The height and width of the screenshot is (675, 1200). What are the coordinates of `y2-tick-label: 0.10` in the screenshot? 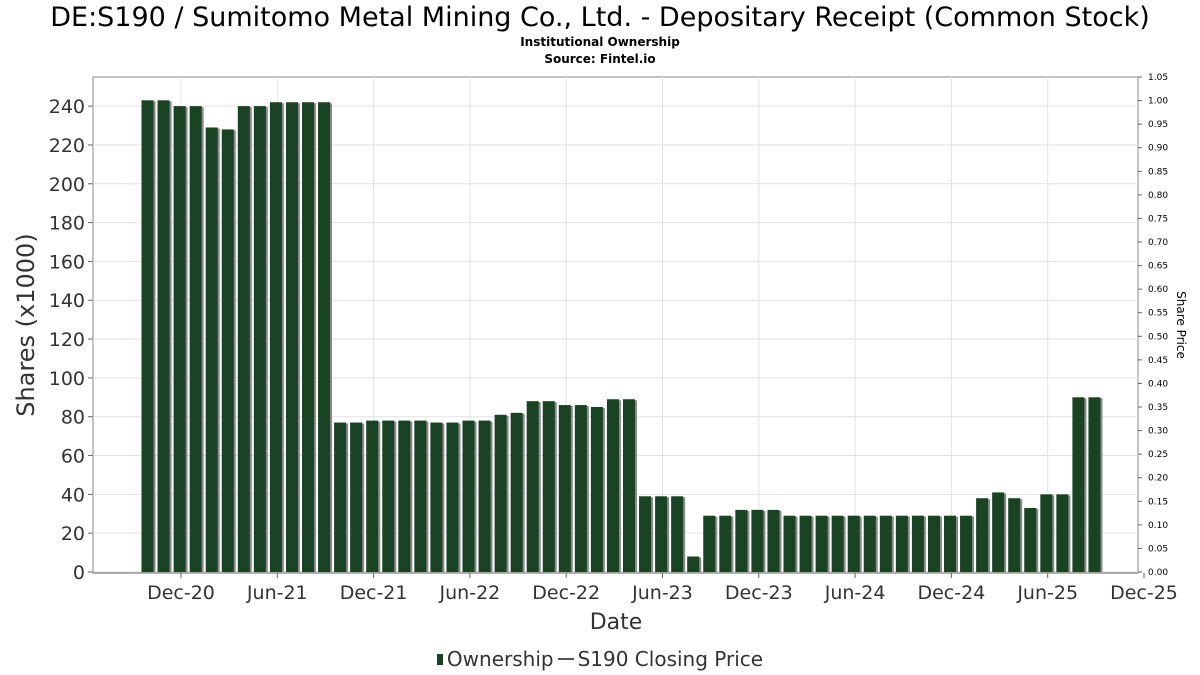 It's located at (1158, 526).